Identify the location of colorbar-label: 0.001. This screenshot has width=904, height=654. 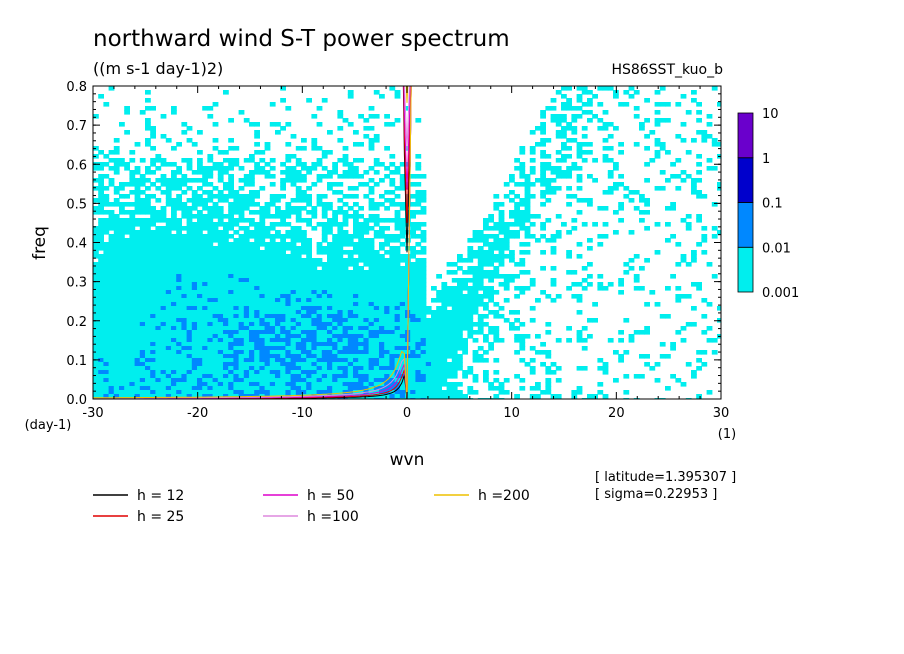
(780, 293).